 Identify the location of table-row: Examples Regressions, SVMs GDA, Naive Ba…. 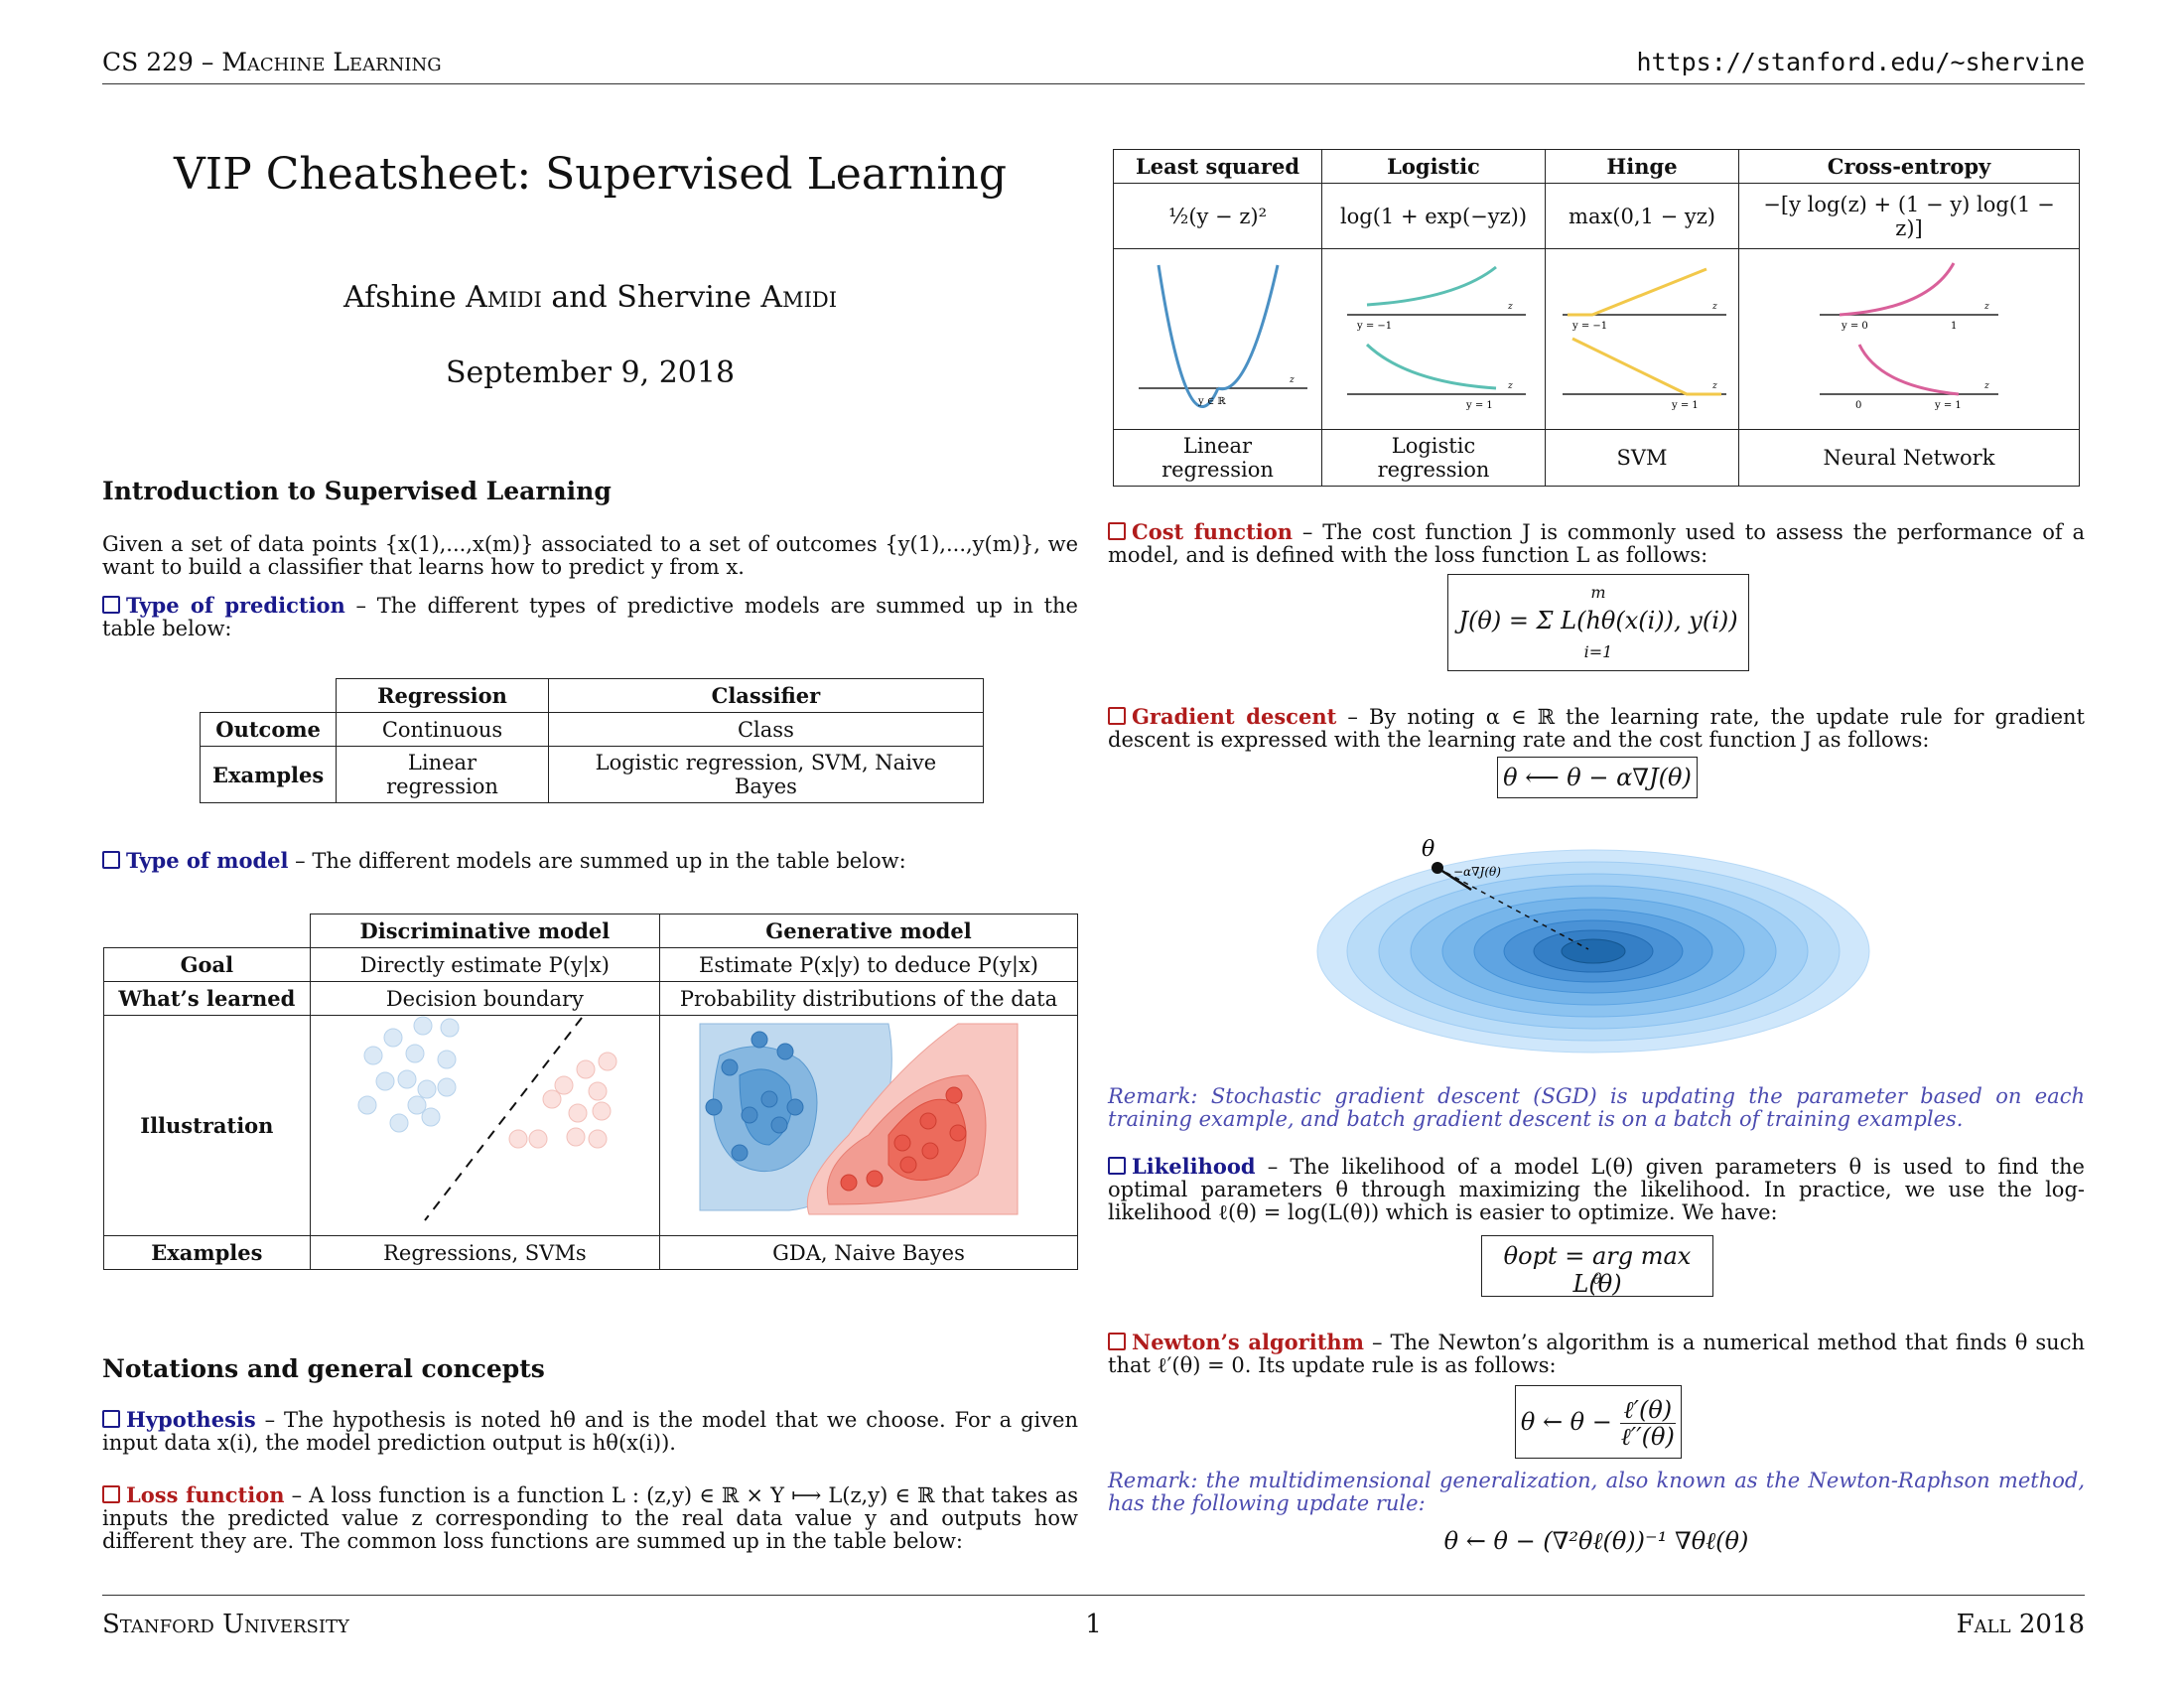
(590, 1252).